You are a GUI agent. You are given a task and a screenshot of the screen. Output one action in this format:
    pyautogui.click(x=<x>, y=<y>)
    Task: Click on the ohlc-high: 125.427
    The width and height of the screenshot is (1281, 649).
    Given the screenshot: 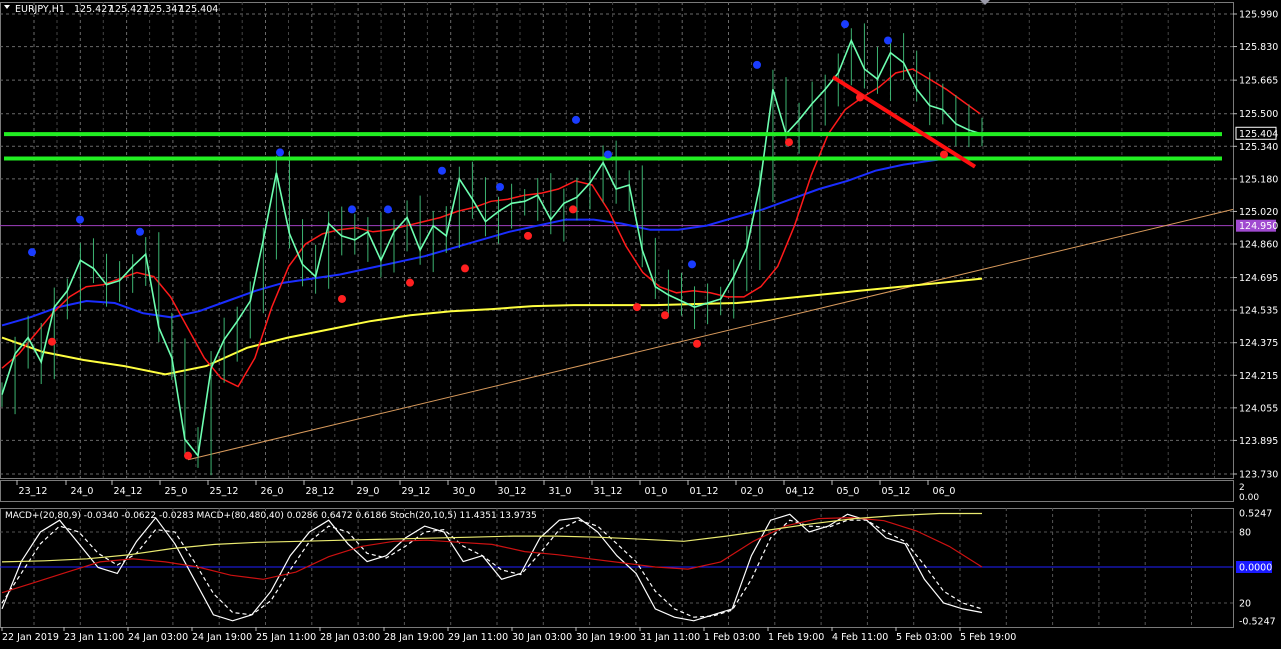 What is the action you would take?
    pyautogui.click(x=128, y=9)
    